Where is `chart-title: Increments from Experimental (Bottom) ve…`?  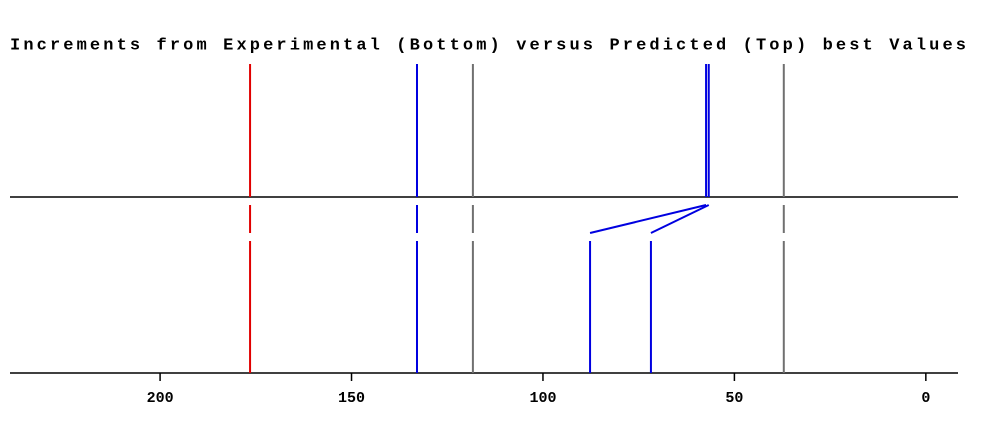
chart-title: Increments from Experimental (Bottom) ve… is located at coordinates (488, 45).